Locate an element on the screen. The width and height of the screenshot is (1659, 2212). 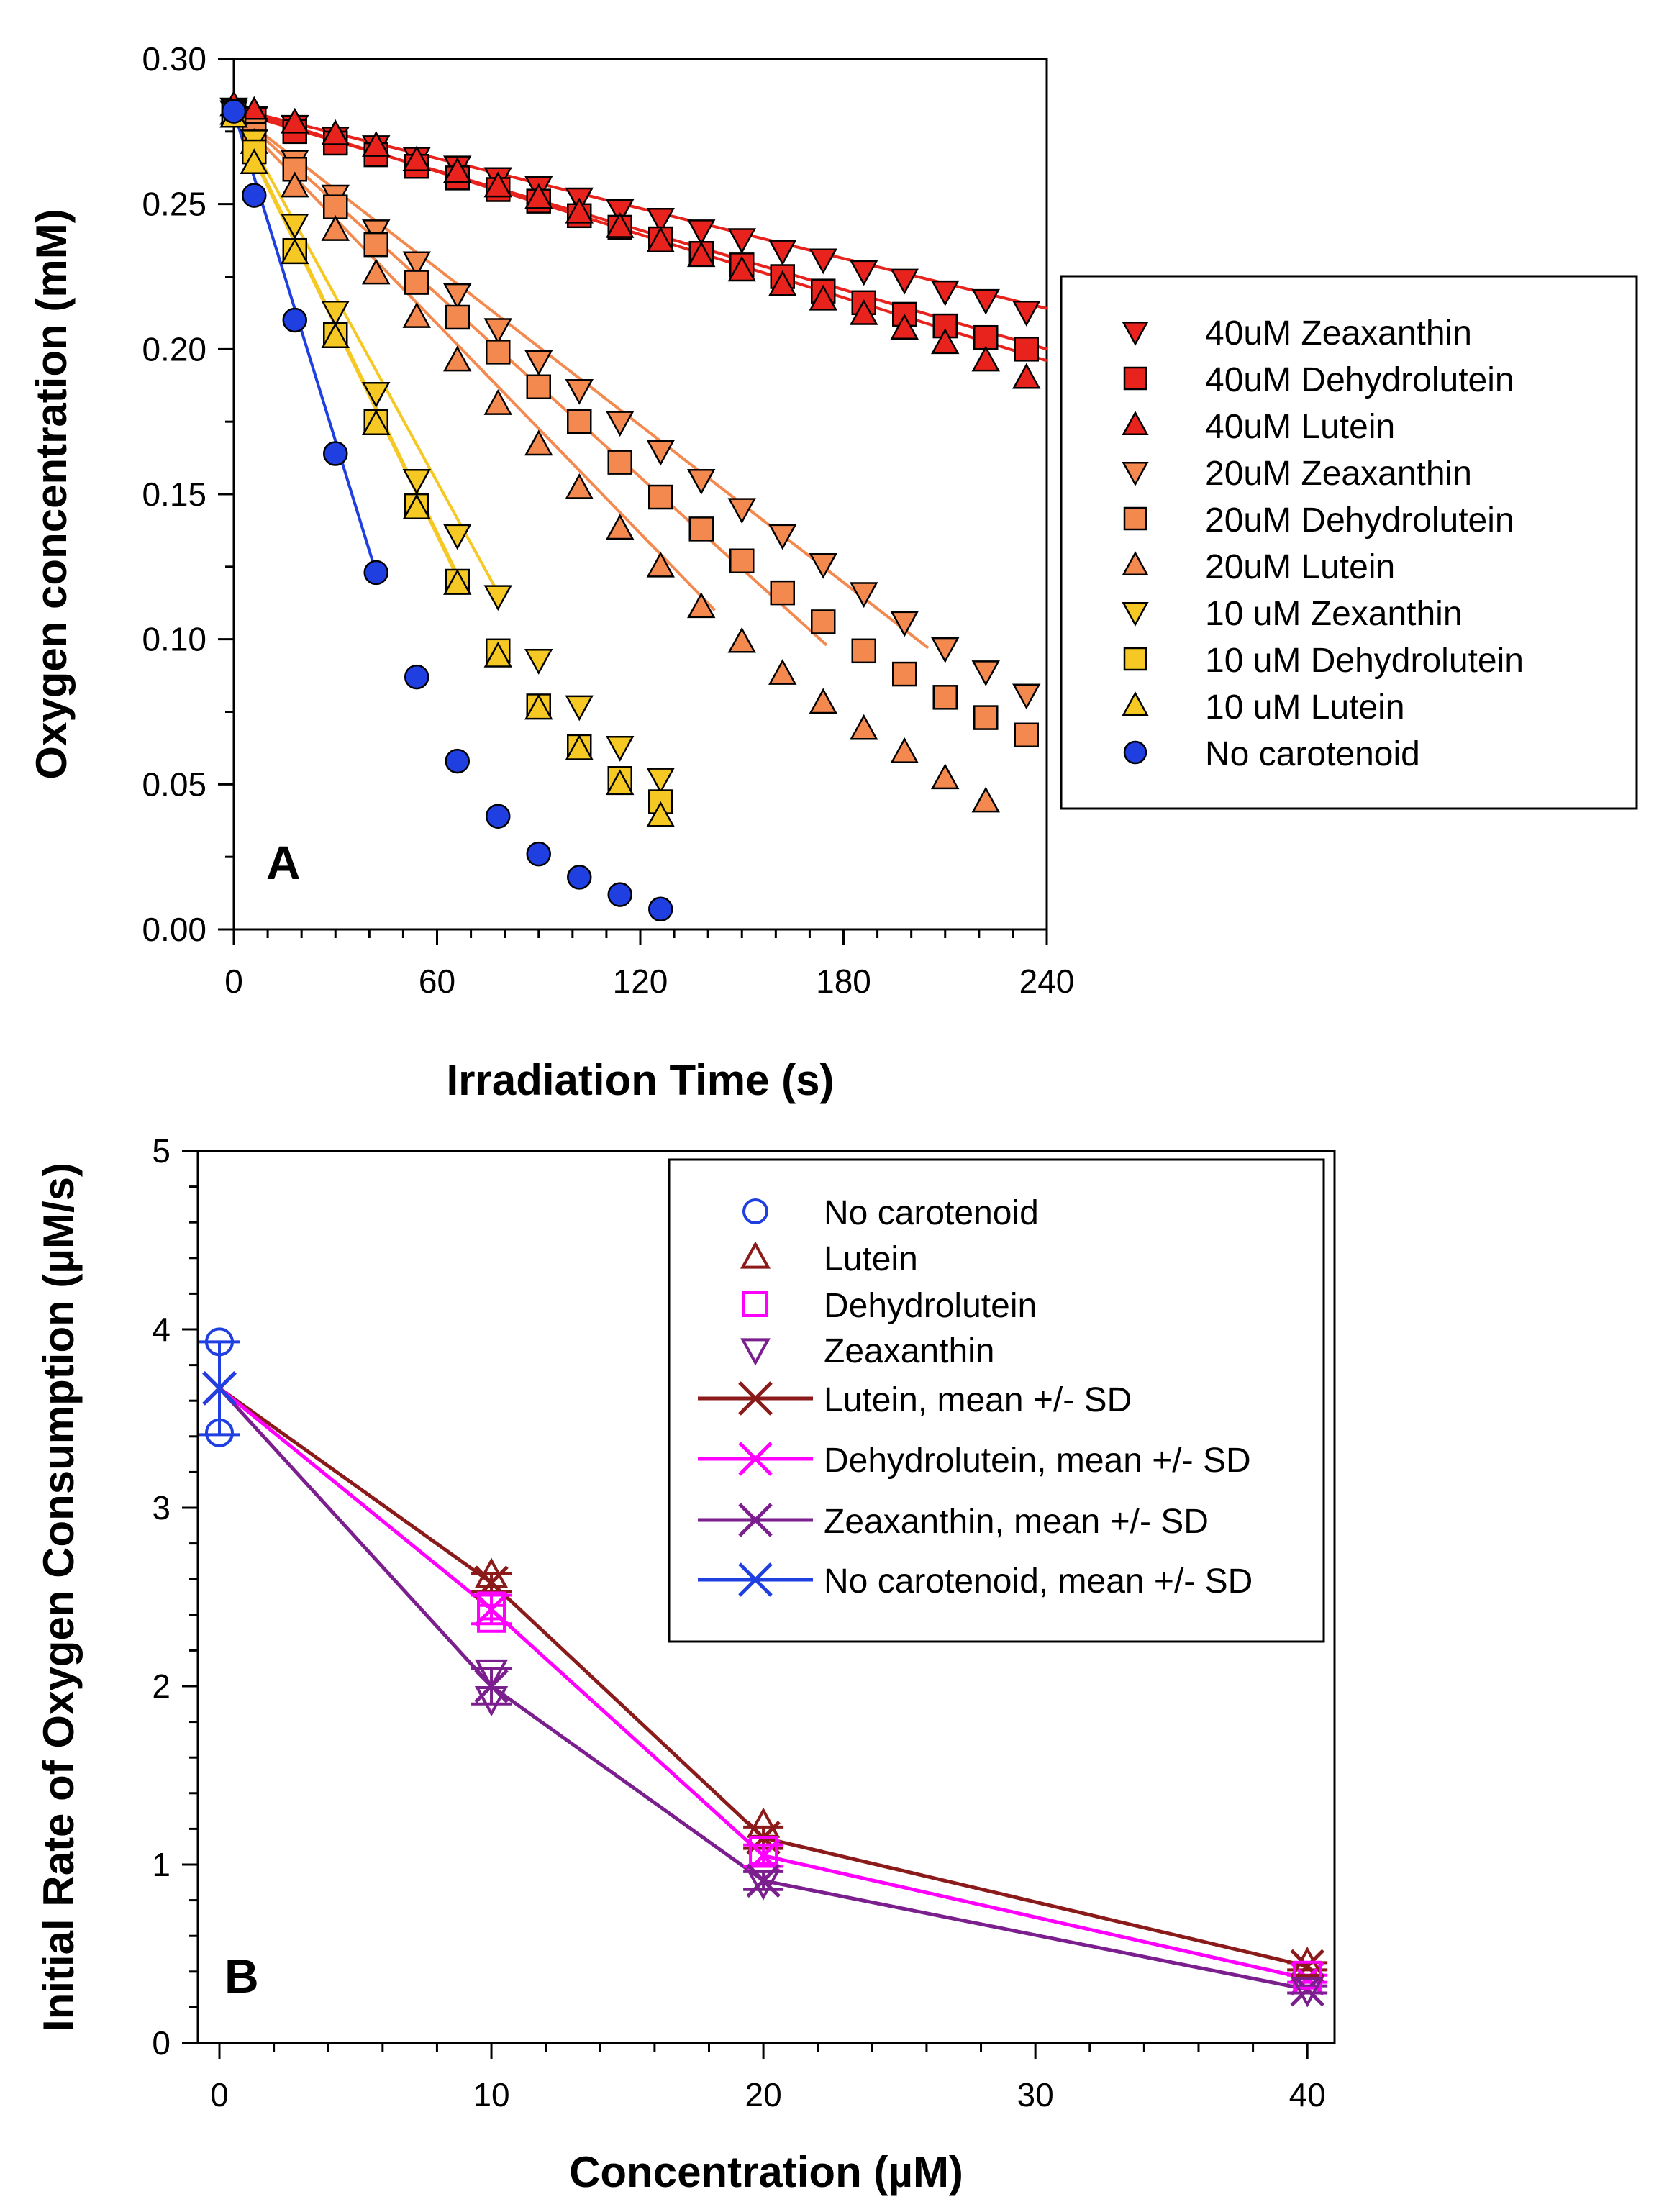
legend-marker-dehydrolutein is located at coordinates (755, 1304).